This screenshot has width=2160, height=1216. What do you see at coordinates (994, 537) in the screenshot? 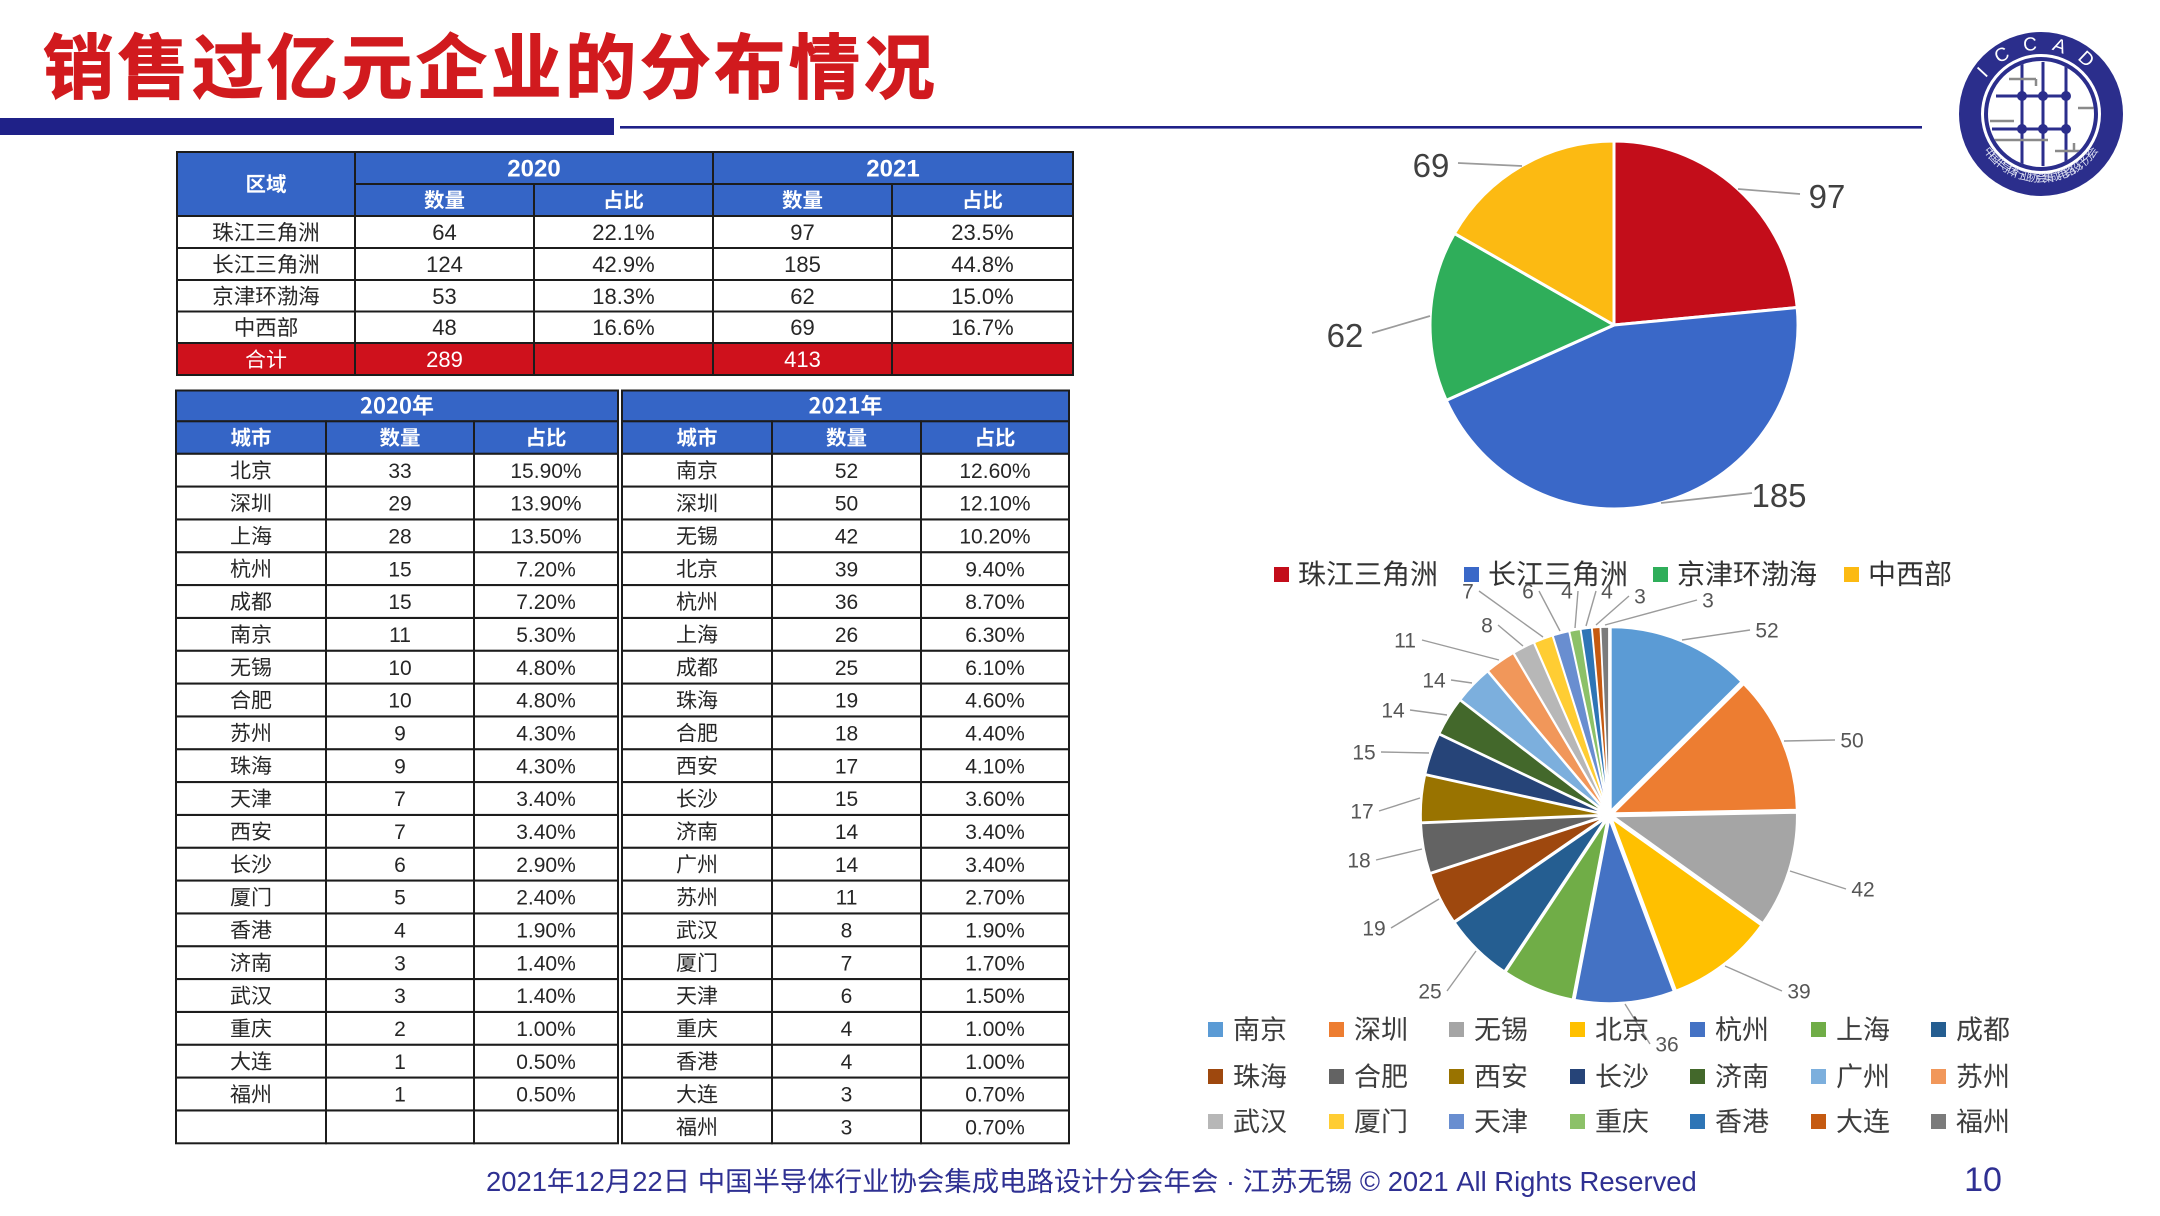
I see `svg-text: 10.20%` at bounding box center [994, 537].